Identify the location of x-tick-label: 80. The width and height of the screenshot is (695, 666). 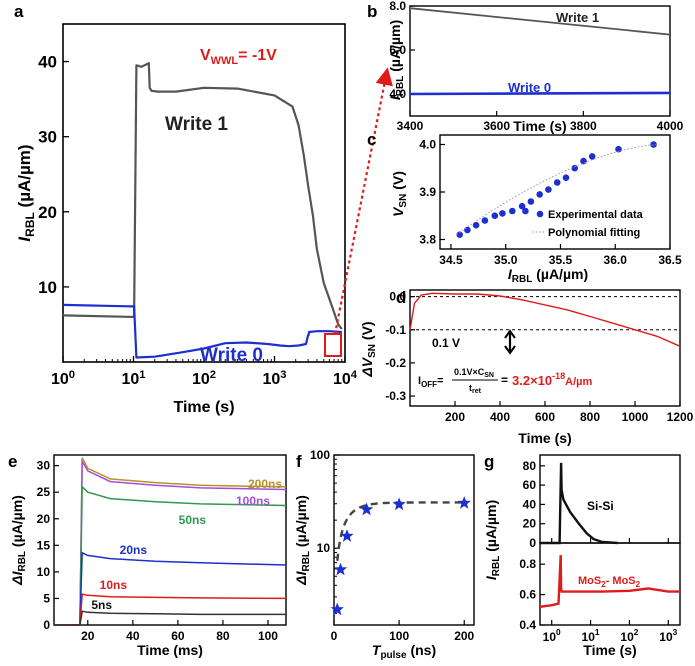
(223, 636).